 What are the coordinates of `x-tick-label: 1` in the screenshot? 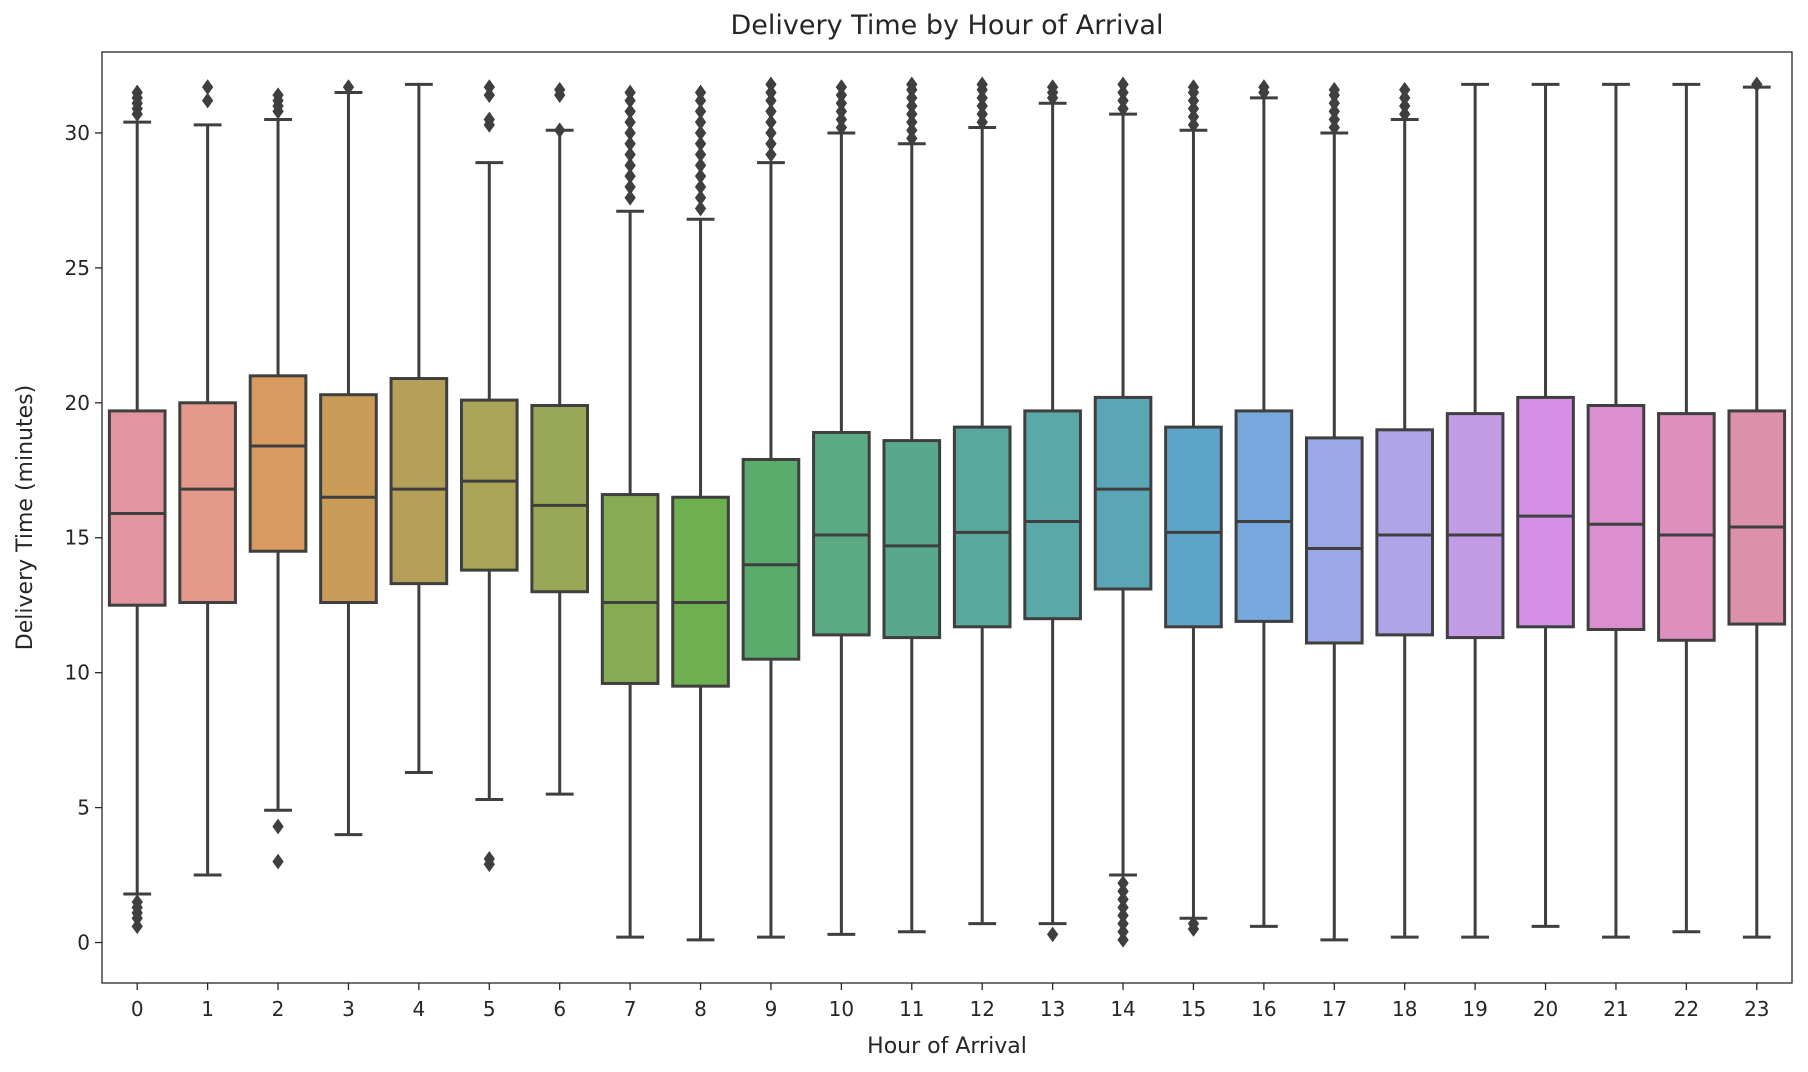 It's located at (207, 1009).